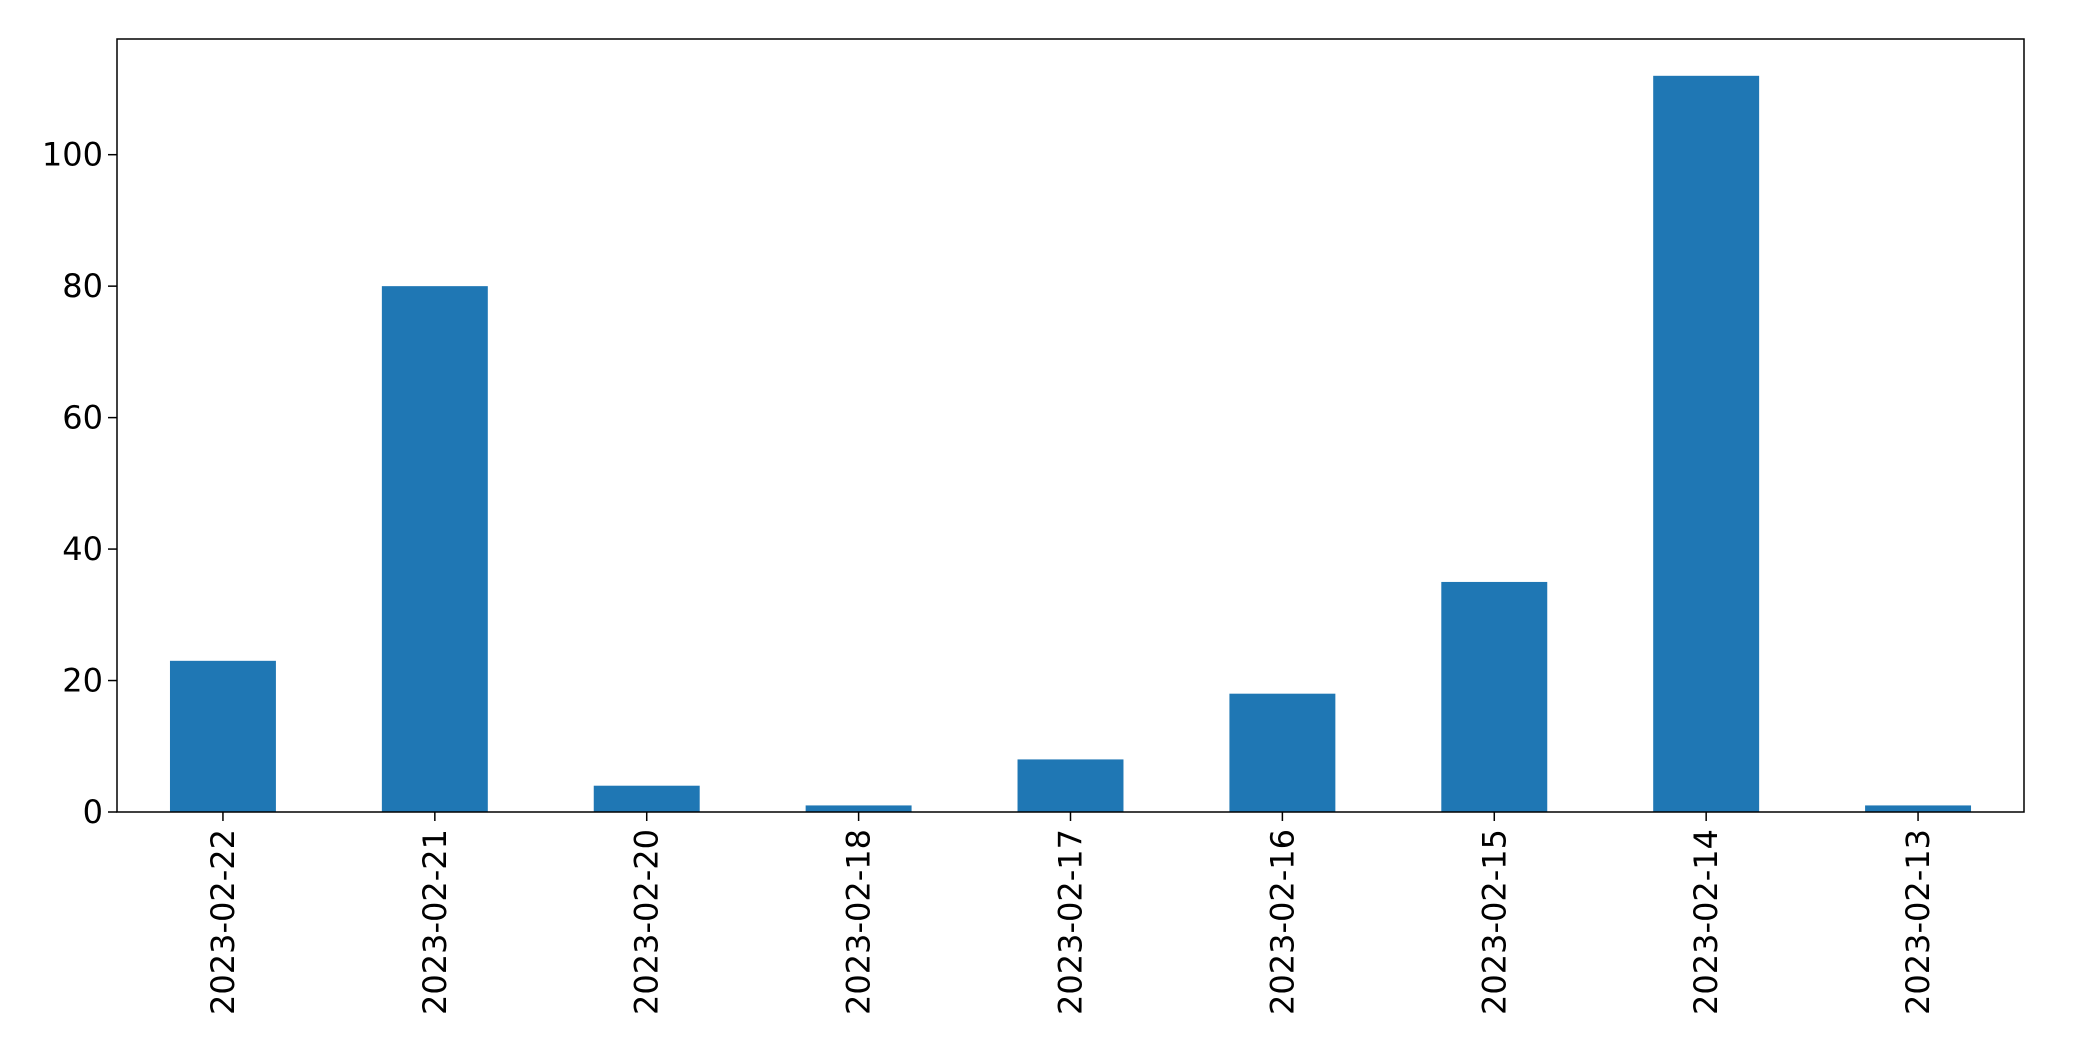  What do you see at coordinates (79, 483) in the screenshot?
I see `y-axis: 0 20 40 60 80 100` at bounding box center [79, 483].